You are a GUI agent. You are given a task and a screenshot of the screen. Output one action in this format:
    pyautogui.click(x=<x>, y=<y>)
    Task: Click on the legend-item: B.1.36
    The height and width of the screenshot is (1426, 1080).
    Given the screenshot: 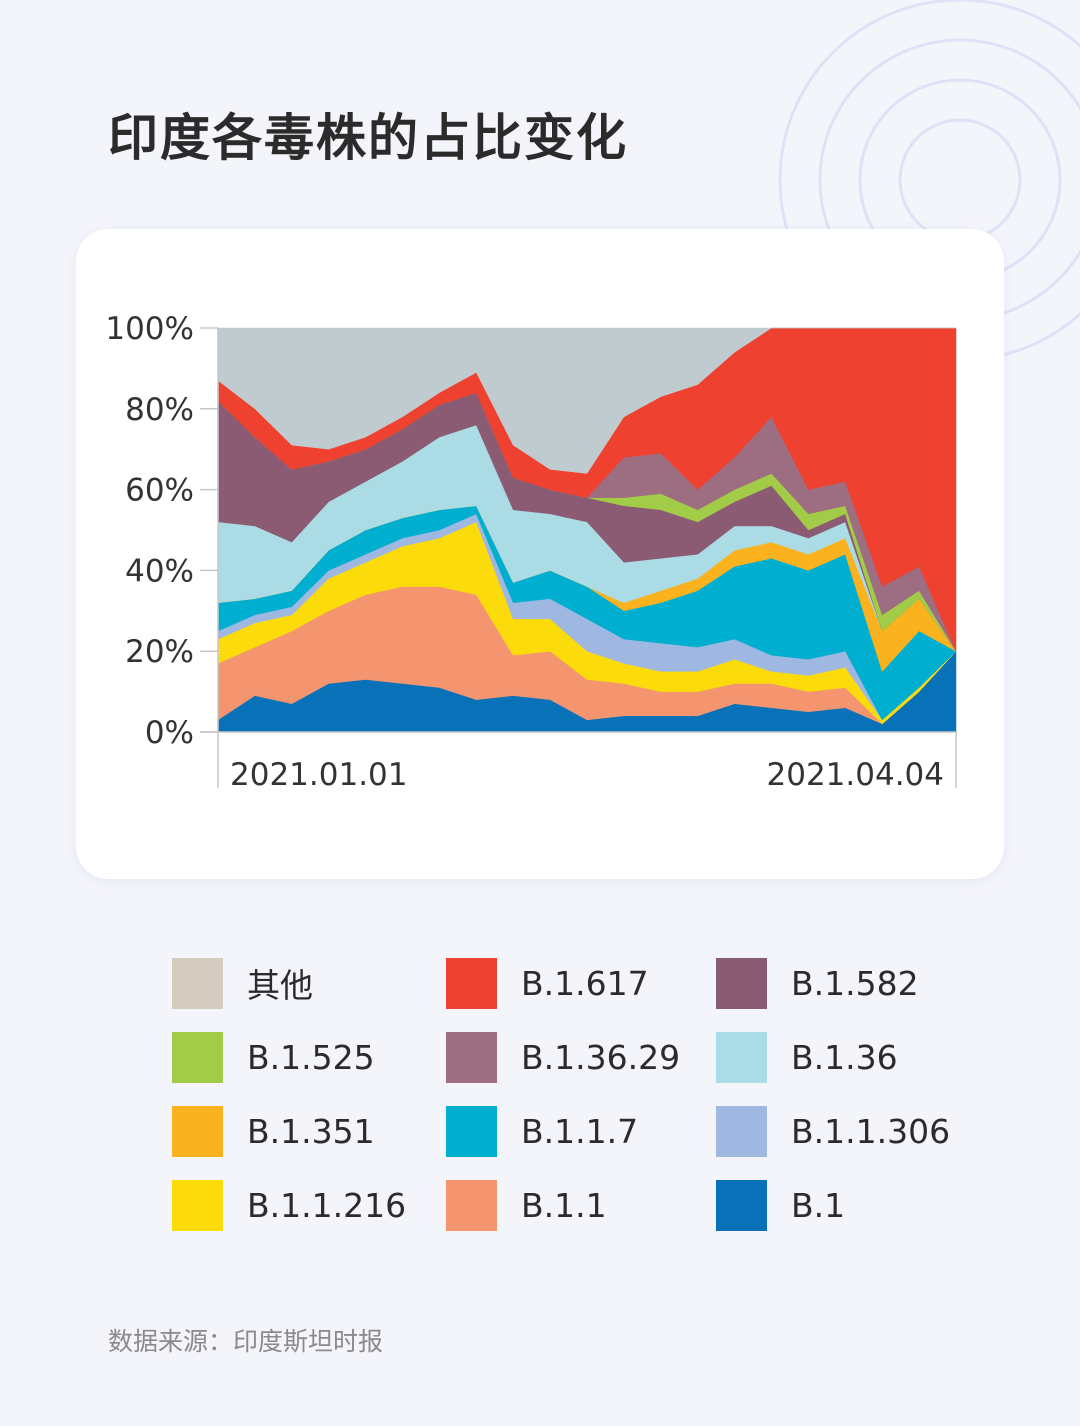 What is the action you would take?
    pyautogui.click(x=854, y=1057)
    